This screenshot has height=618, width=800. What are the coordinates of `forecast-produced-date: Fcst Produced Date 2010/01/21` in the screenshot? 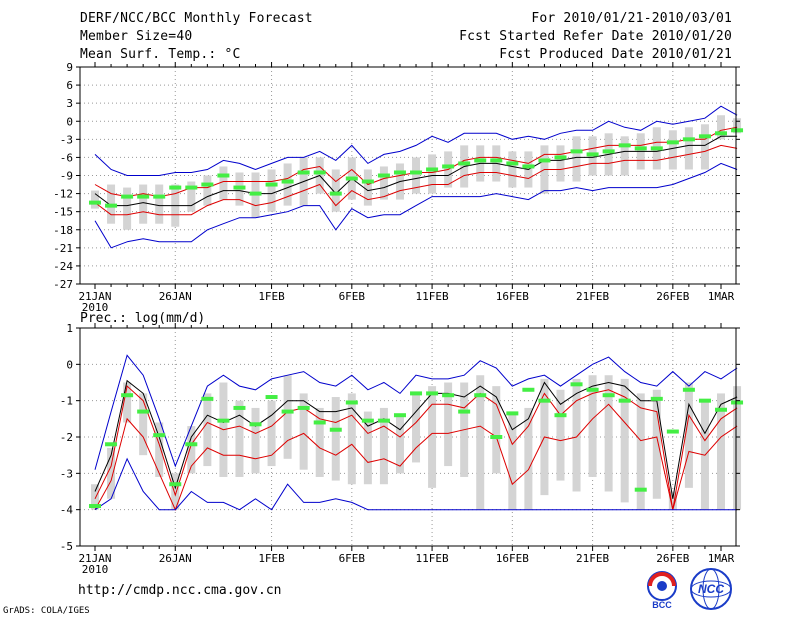 It's located at (615, 54).